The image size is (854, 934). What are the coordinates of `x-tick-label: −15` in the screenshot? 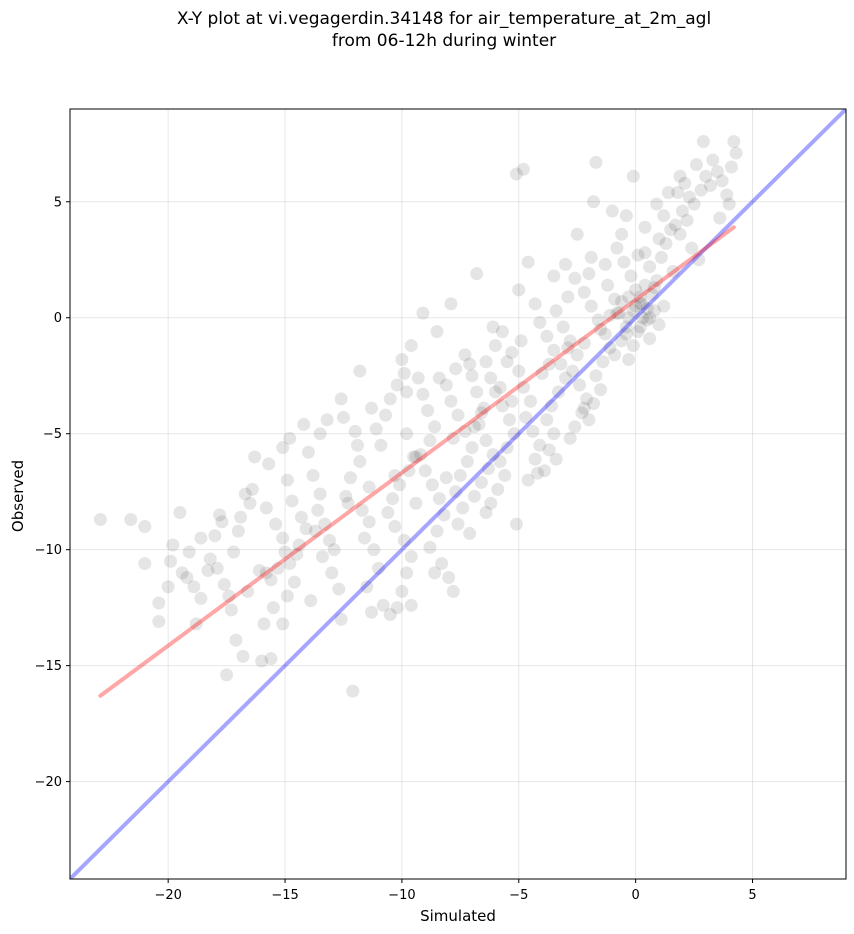 It's located at (284, 895).